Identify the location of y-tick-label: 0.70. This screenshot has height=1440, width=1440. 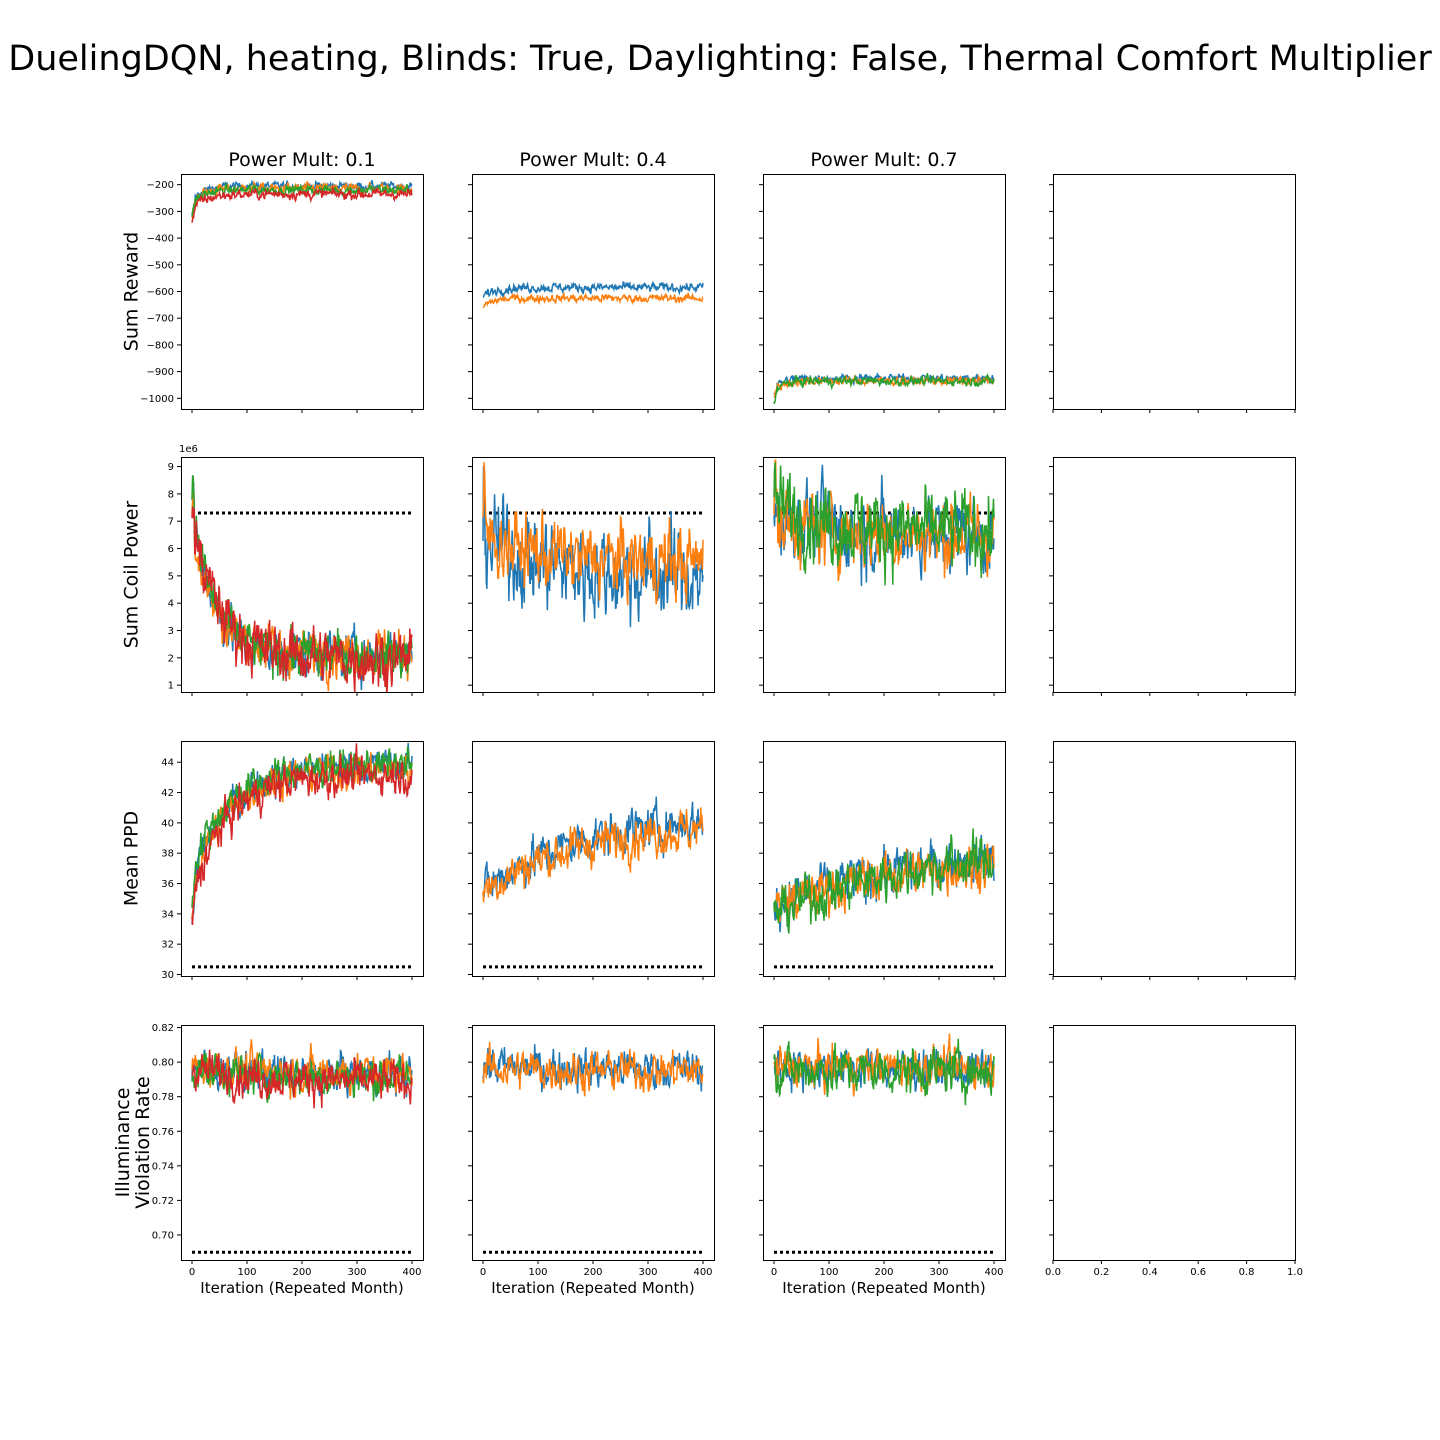
(163, 1235).